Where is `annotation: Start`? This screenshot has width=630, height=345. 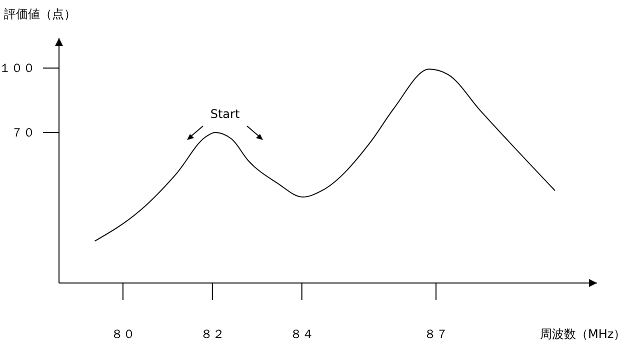 annotation: Start is located at coordinates (225, 114).